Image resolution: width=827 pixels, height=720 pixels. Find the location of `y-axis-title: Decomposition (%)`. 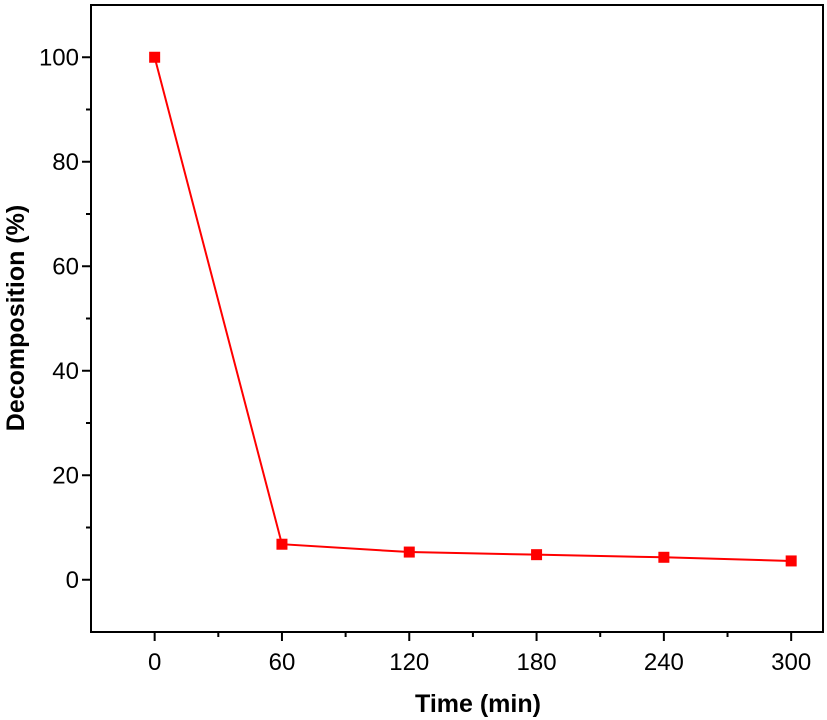

y-axis-title: Decomposition (%) is located at coordinates (16, 318).